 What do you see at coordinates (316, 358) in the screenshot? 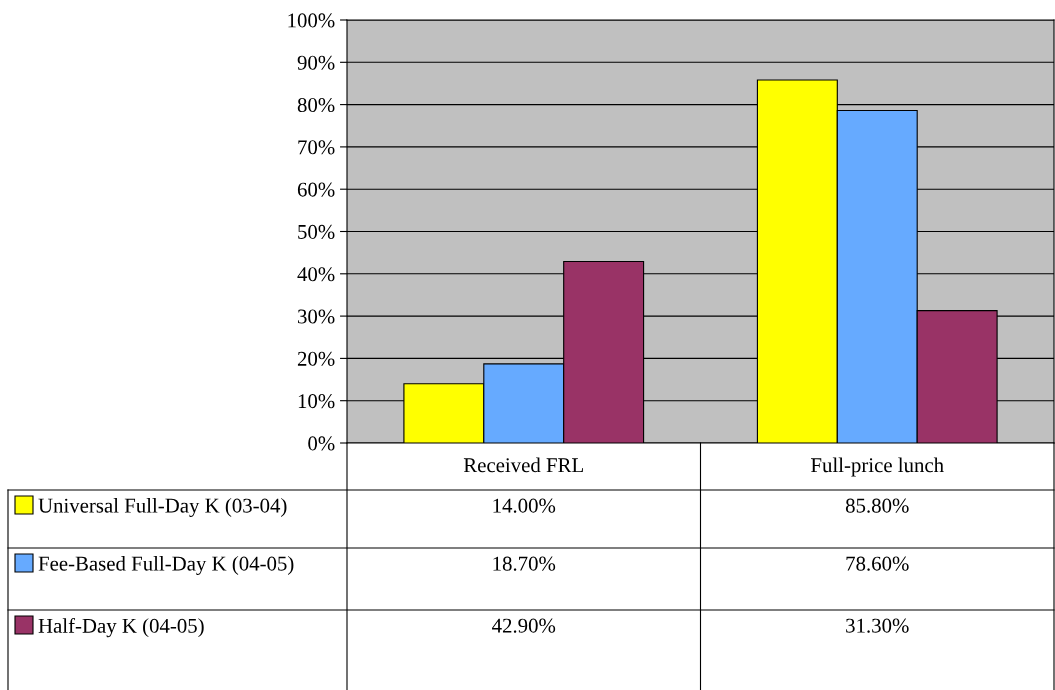
I see `y-tick-label: 20%` at bounding box center [316, 358].